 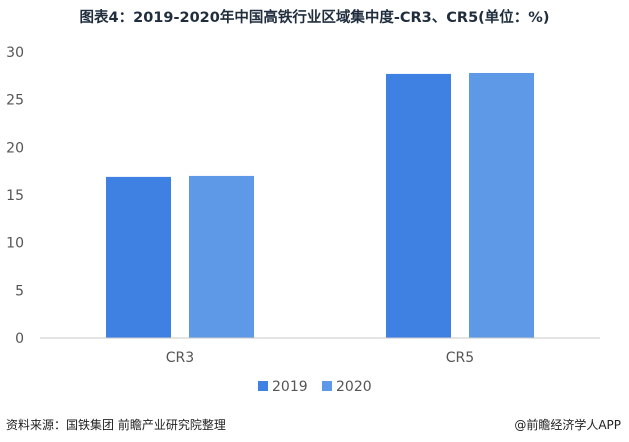 I want to click on bar-2019-cr5, so click(x=418, y=205).